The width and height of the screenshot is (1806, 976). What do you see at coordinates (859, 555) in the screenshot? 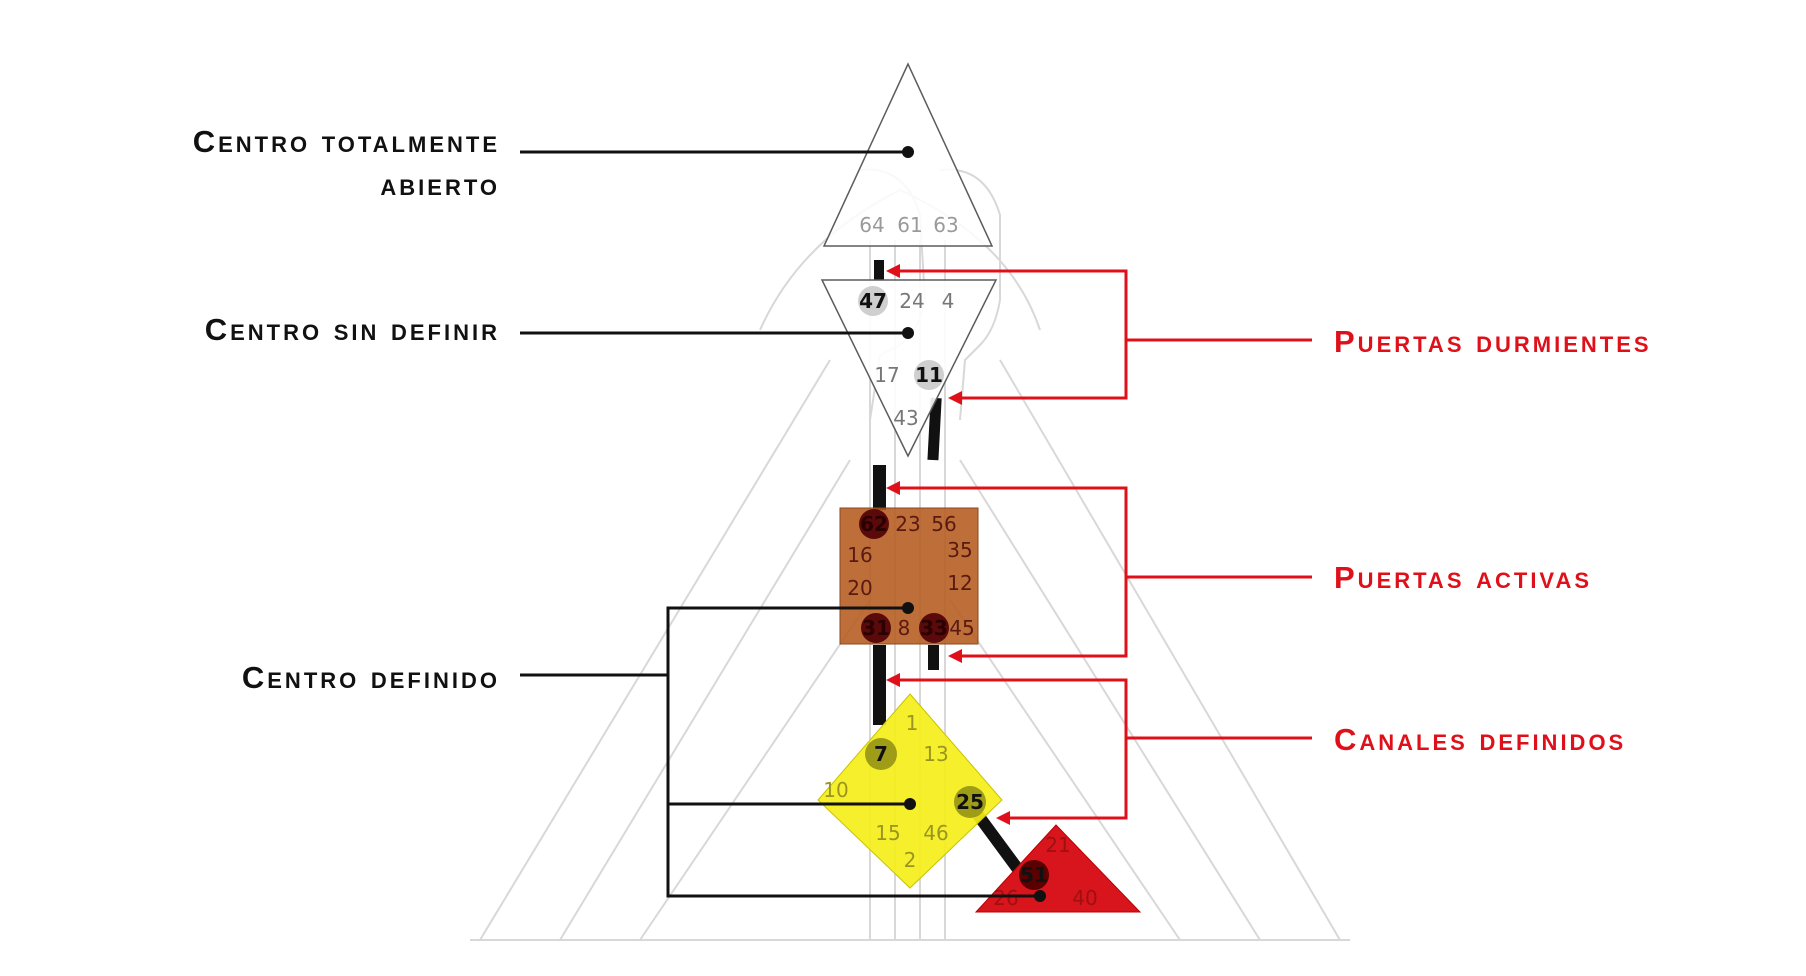
I see `throat-gate-16: 16` at bounding box center [859, 555].